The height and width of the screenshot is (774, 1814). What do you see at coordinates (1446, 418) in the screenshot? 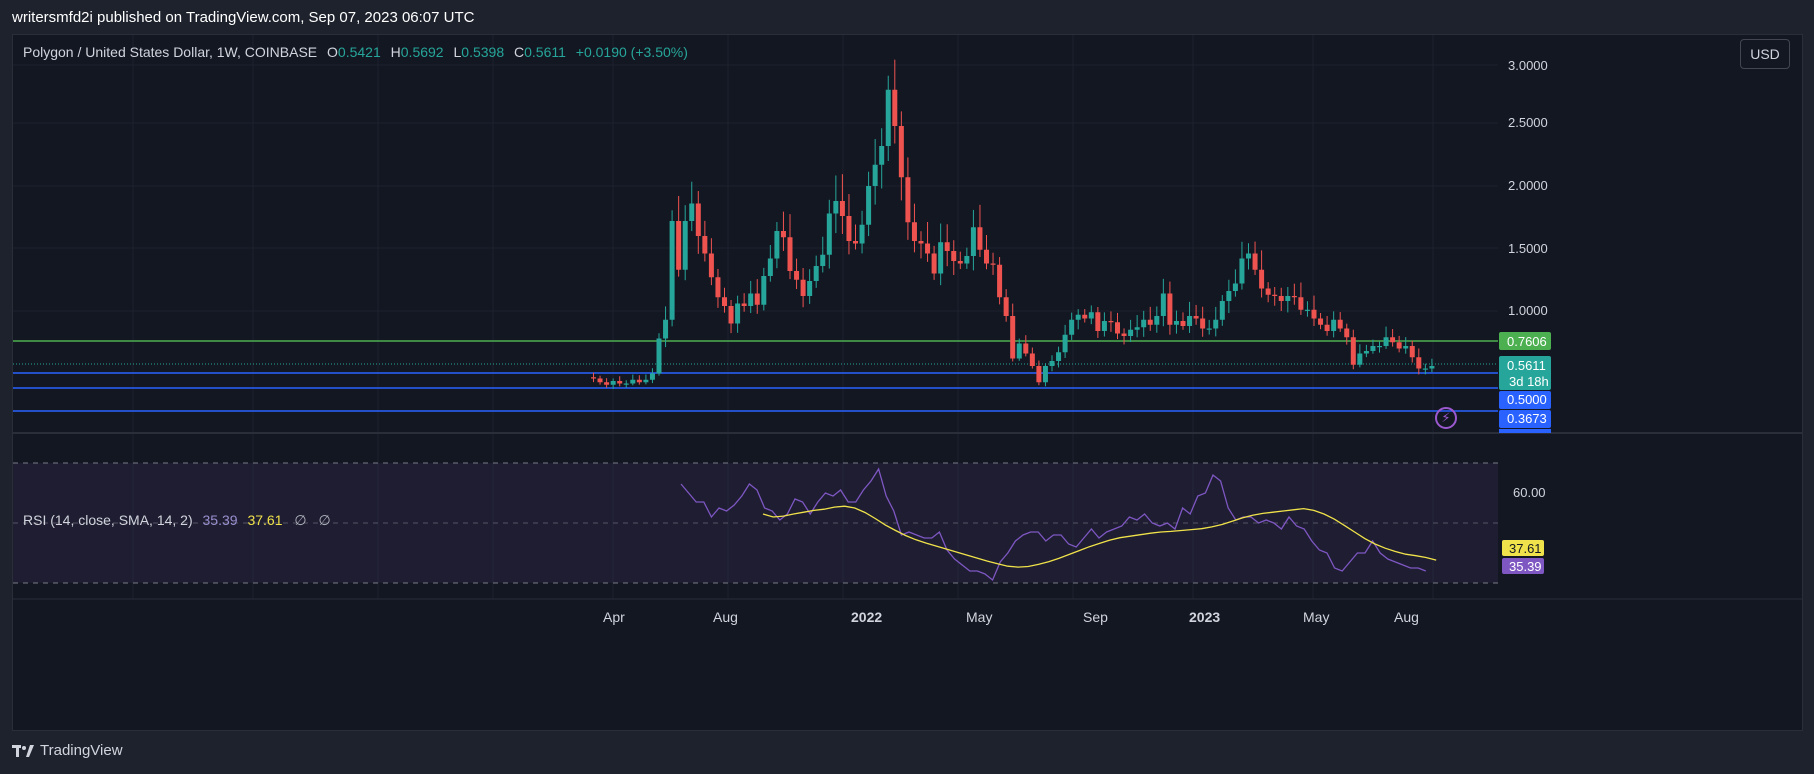
I see `flash-icon: ⚡` at bounding box center [1446, 418].